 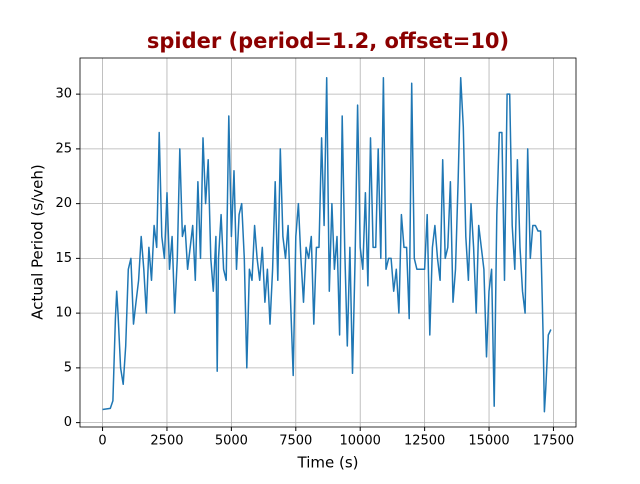 I want to click on x-tick-label: 17500, so click(x=553, y=441).